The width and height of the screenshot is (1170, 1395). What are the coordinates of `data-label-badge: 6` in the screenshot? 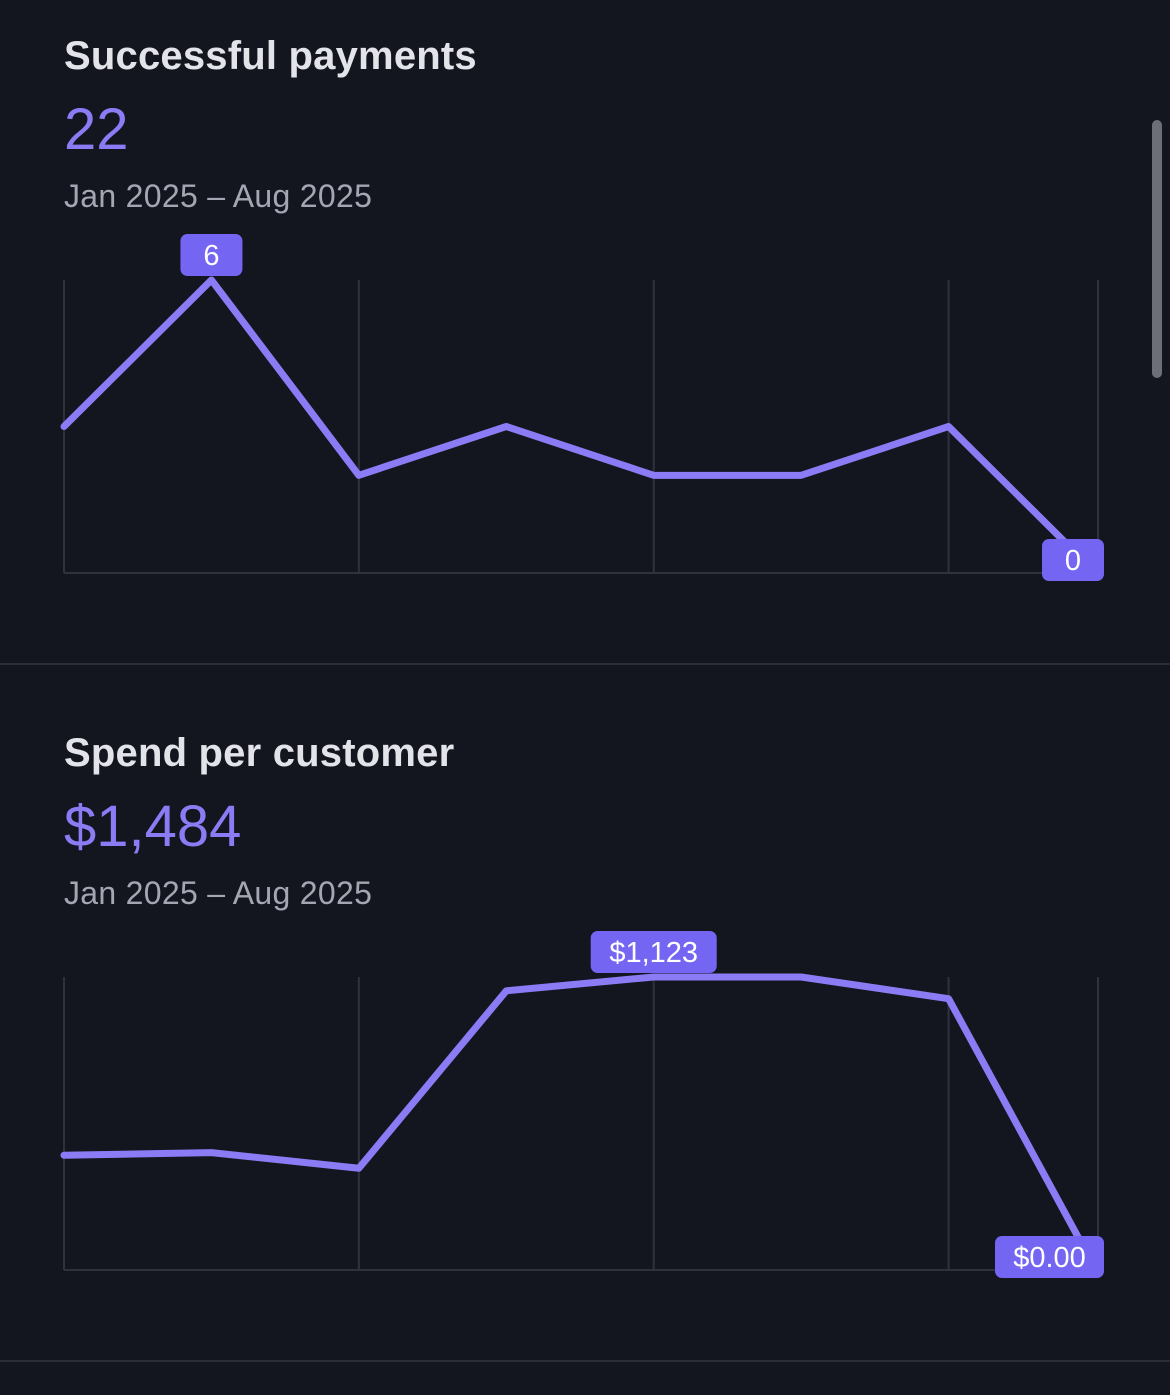 It's located at (211, 255).